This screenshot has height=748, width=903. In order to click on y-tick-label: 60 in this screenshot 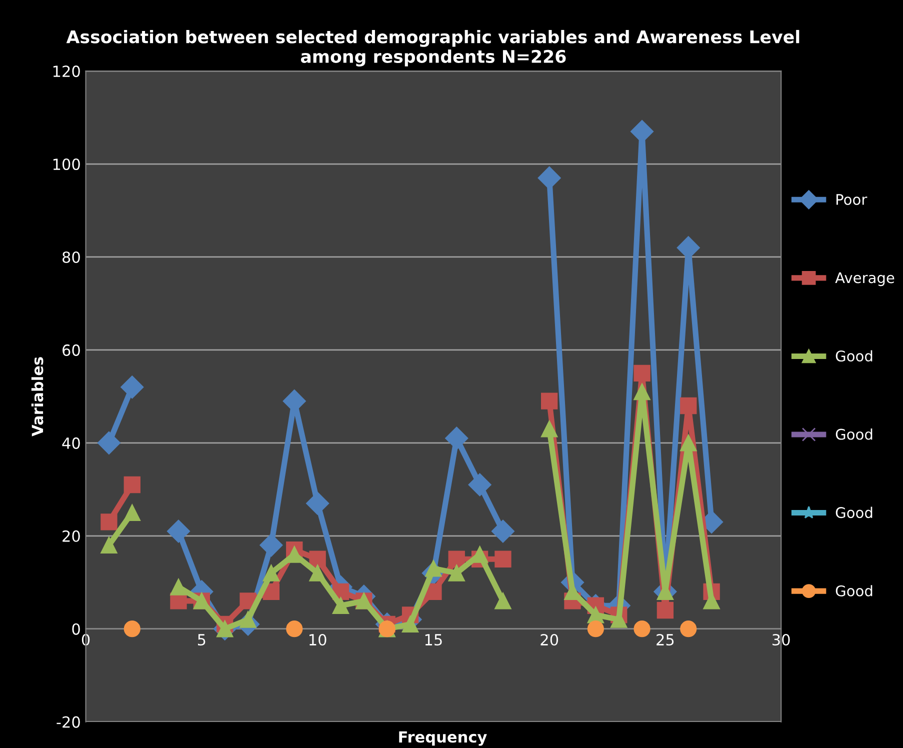, I will do `click(71, 350)`.